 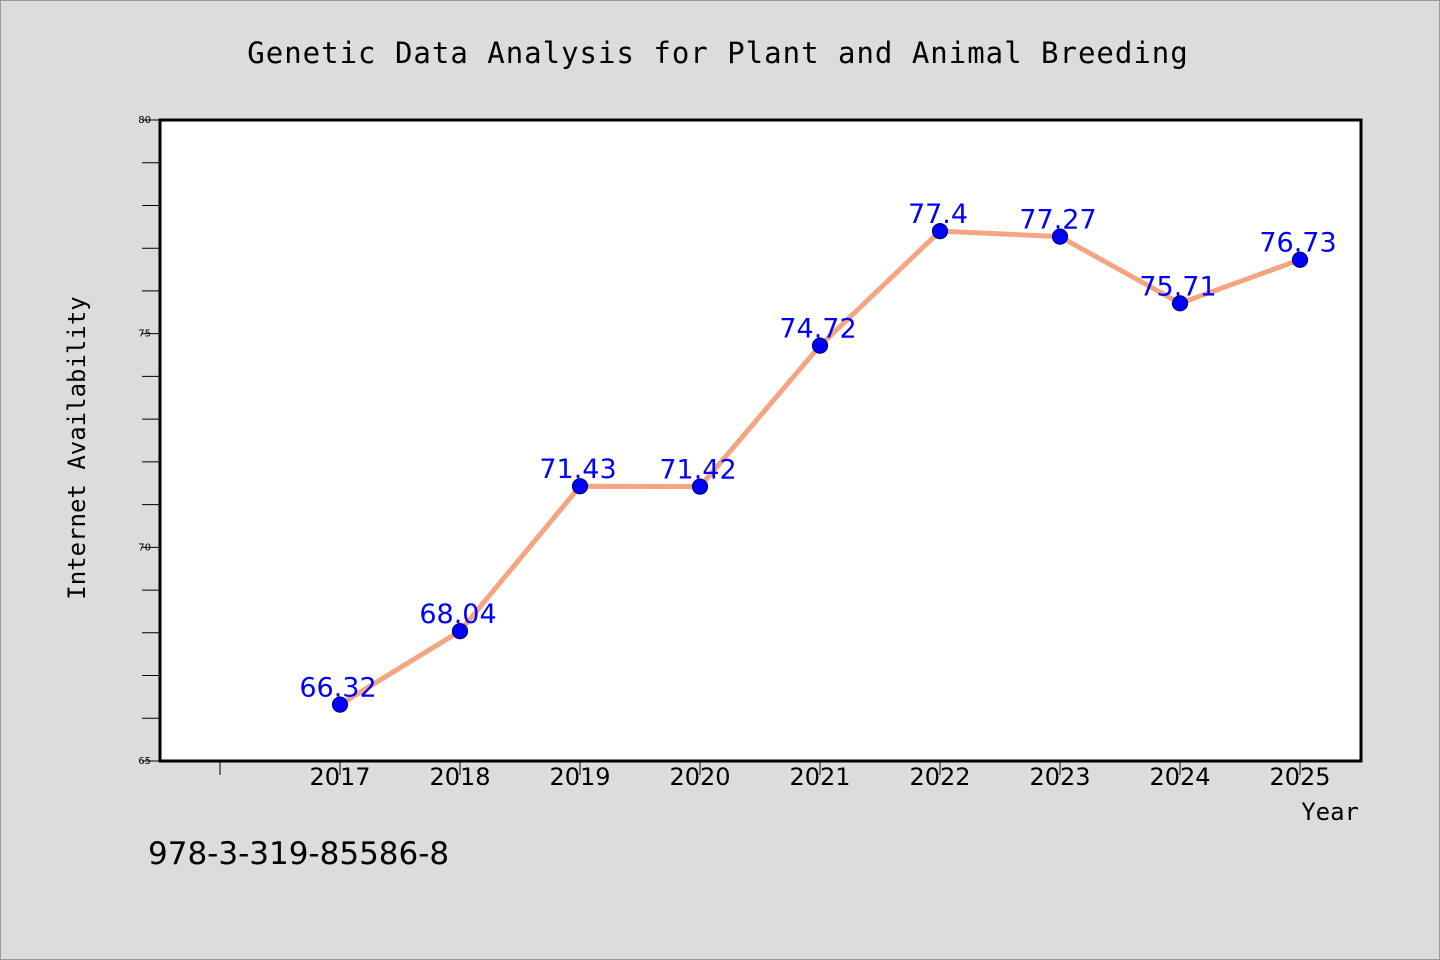 What do you see at coordinates (77, 447) in the screenshot?
I see `y-axis-label: Internet Availability` at bounding box center [77, 447].